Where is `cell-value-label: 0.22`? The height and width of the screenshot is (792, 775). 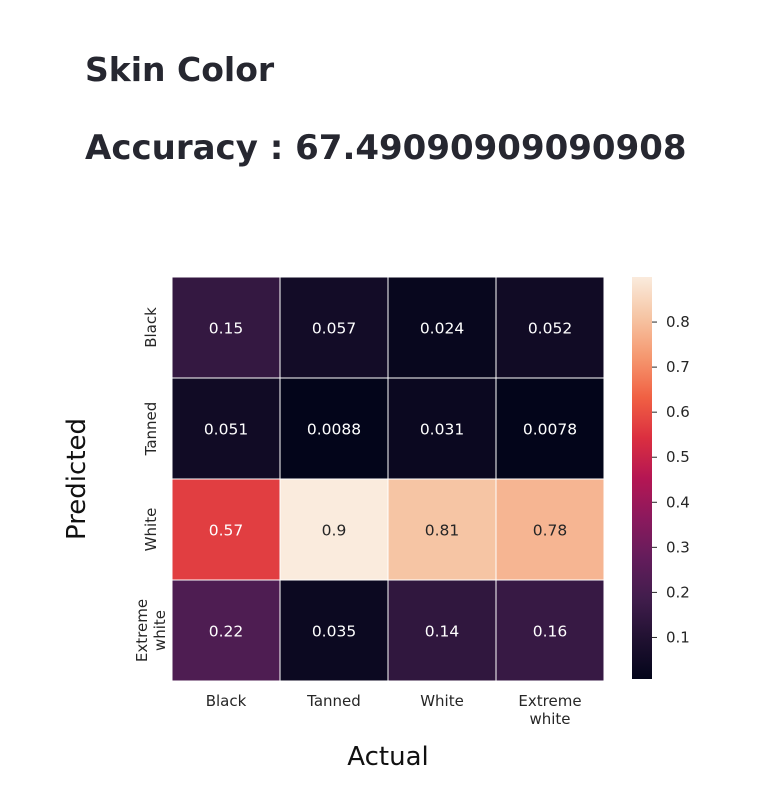 cell-value-label: 0.22 is located at coordinates (226, 632).